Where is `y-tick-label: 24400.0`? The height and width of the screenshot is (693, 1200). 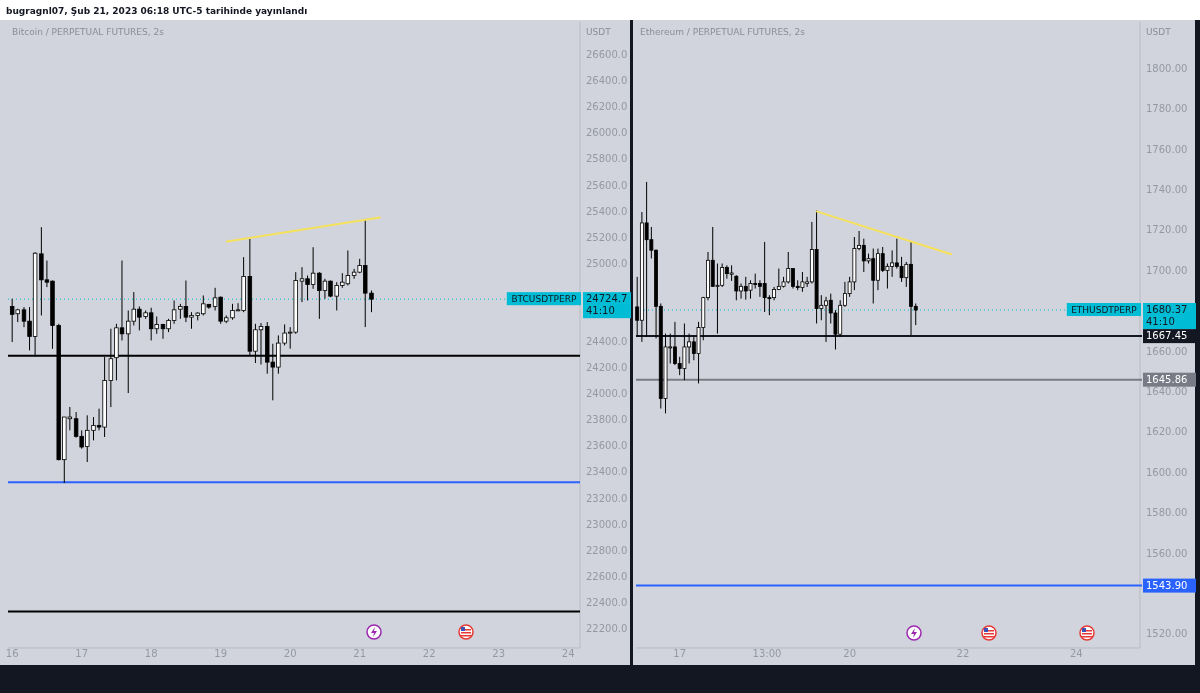 y-tick-label: 24400.0 is located at coordinates (607, 342).